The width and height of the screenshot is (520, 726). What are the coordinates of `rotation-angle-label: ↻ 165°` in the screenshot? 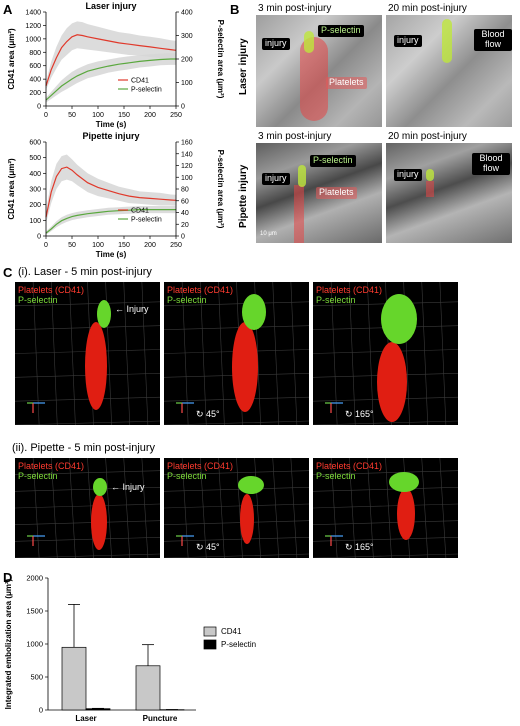 It's located at (359, 414).